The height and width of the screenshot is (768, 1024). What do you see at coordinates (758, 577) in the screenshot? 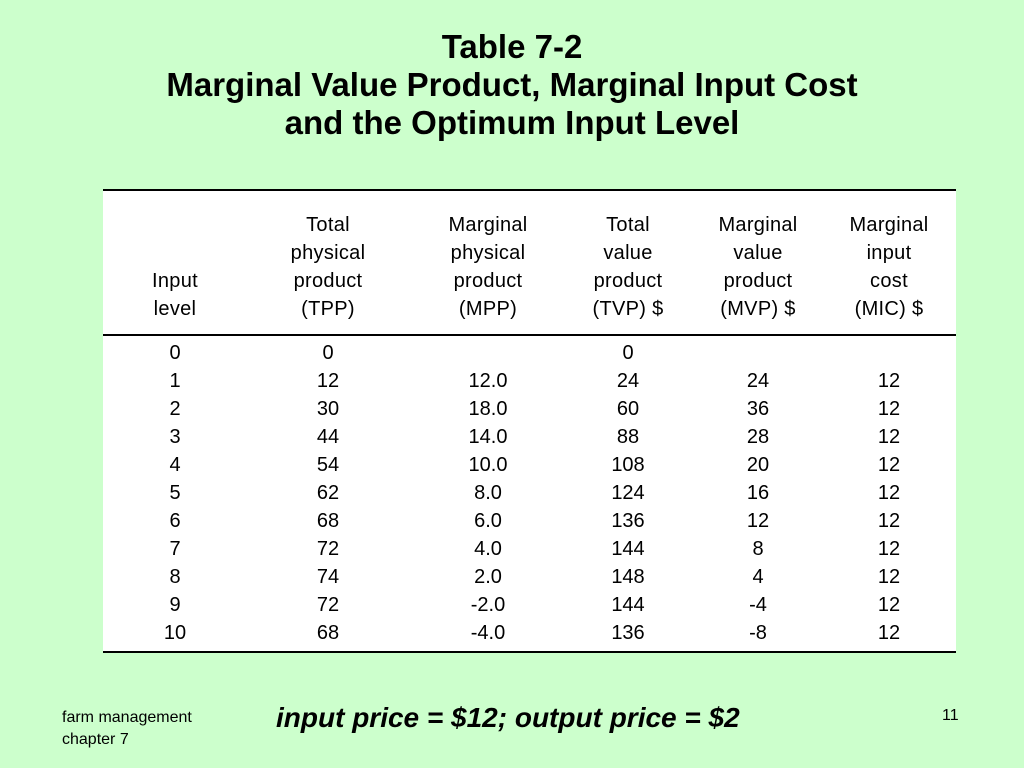
I see `cell-mvp: 4` at bounding box center [758, 577].